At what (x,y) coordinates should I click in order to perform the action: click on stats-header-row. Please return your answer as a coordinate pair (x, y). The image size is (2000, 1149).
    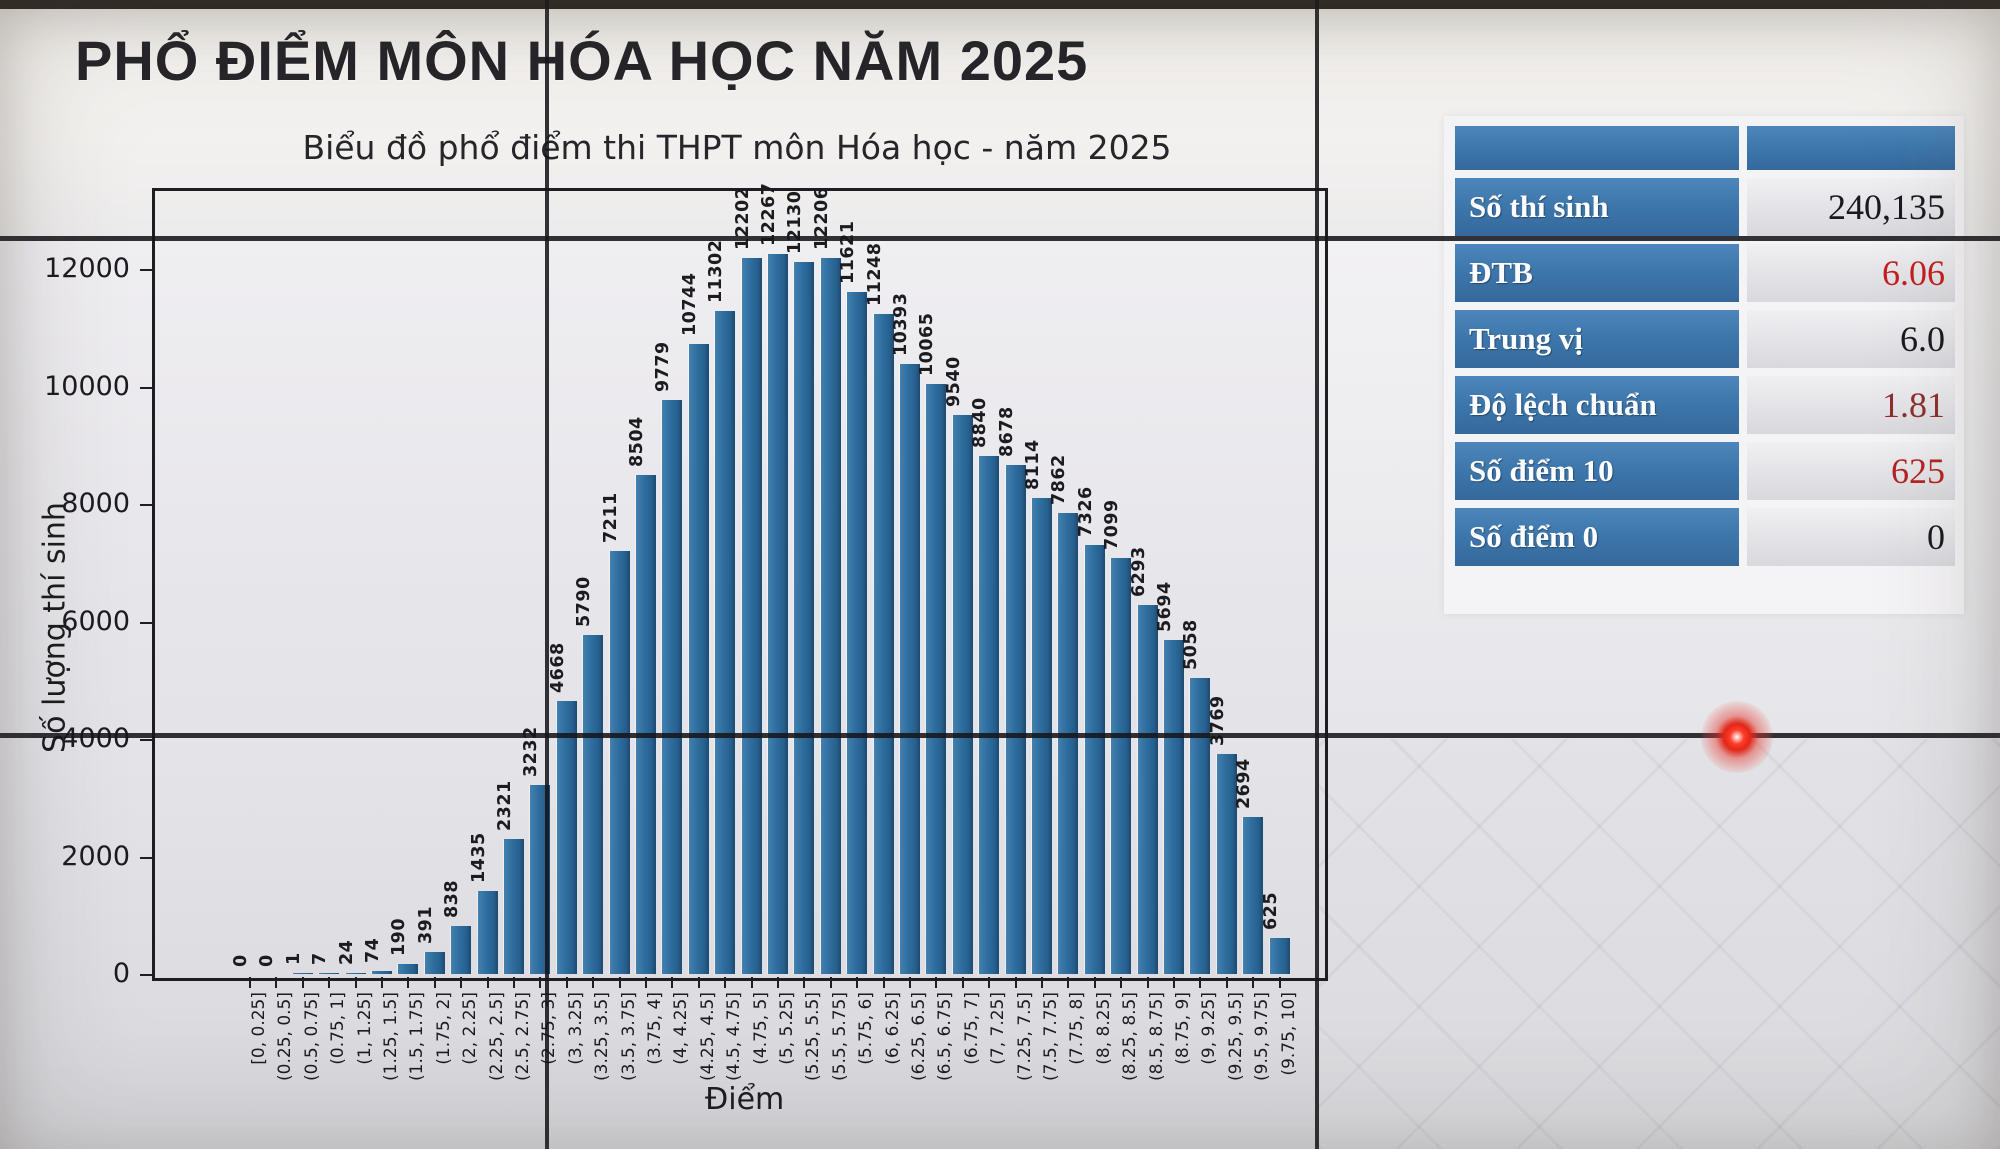
    Looking at the image, I should click on (1705, 148).